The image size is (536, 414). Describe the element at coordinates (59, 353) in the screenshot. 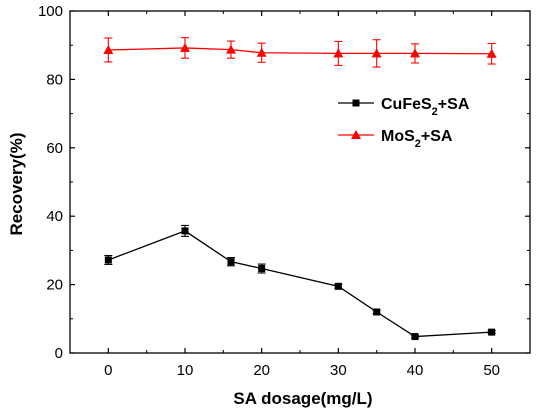

I see `y-tick-label: 0` at that location.